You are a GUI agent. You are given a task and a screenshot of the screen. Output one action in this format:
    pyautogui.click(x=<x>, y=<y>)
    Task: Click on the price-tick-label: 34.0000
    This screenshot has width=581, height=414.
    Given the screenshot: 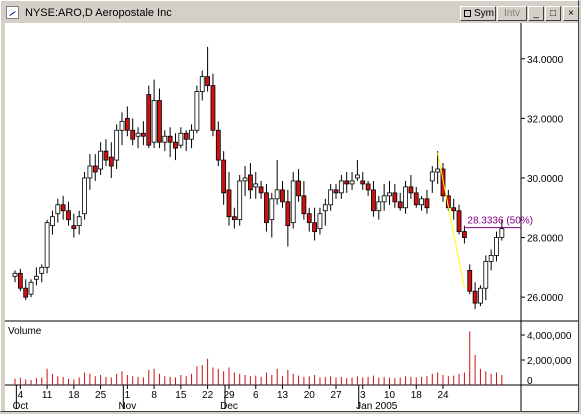 What is the action you would take?
    pyautogui.click(x=545, y=60)
    